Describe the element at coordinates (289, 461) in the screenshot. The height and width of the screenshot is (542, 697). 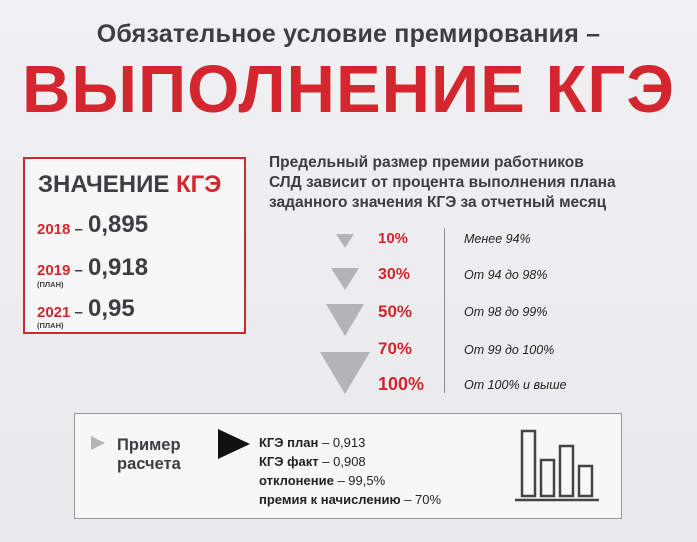
I see `example-key: КГЭ факт` at that location.